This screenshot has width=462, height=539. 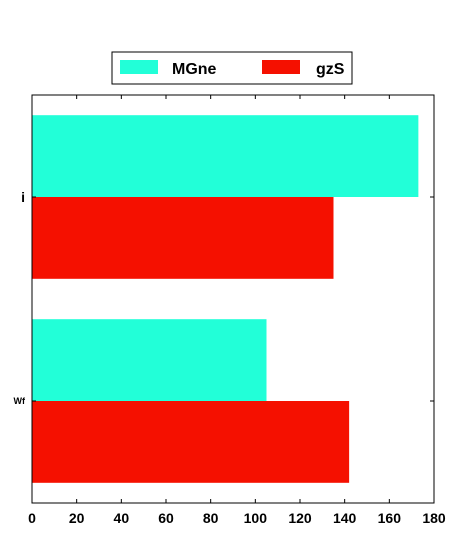 What do you see at coordinates (194, 69) in the screenshot?
I see `legend-label-mgne: MGne` at bounding box center [194, 69].